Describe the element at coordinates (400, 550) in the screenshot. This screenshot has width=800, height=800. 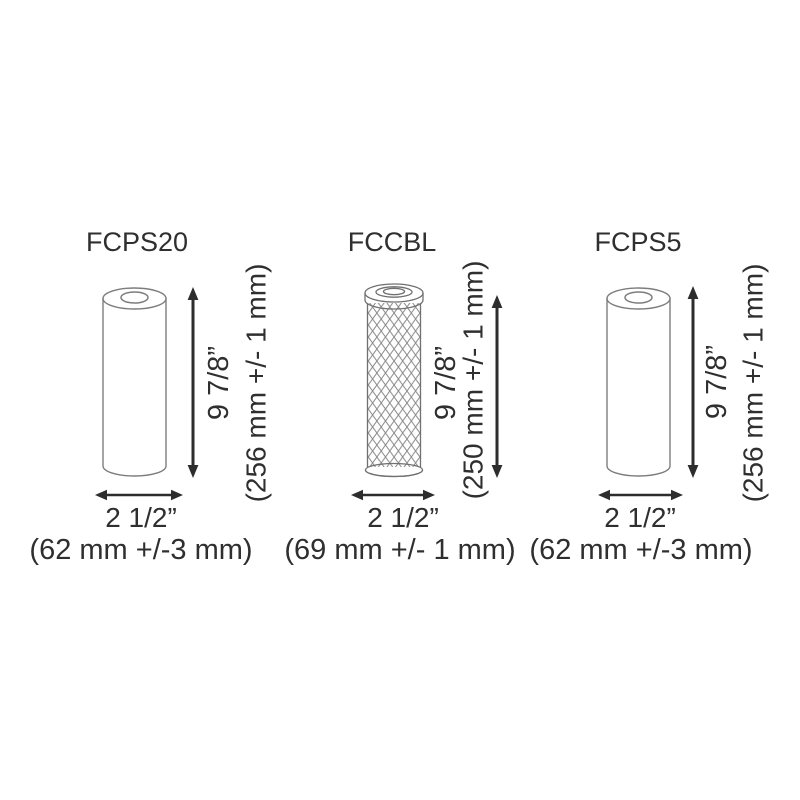
I see `width-mm-text: (69 mm +/- 1 mm)` at that location.